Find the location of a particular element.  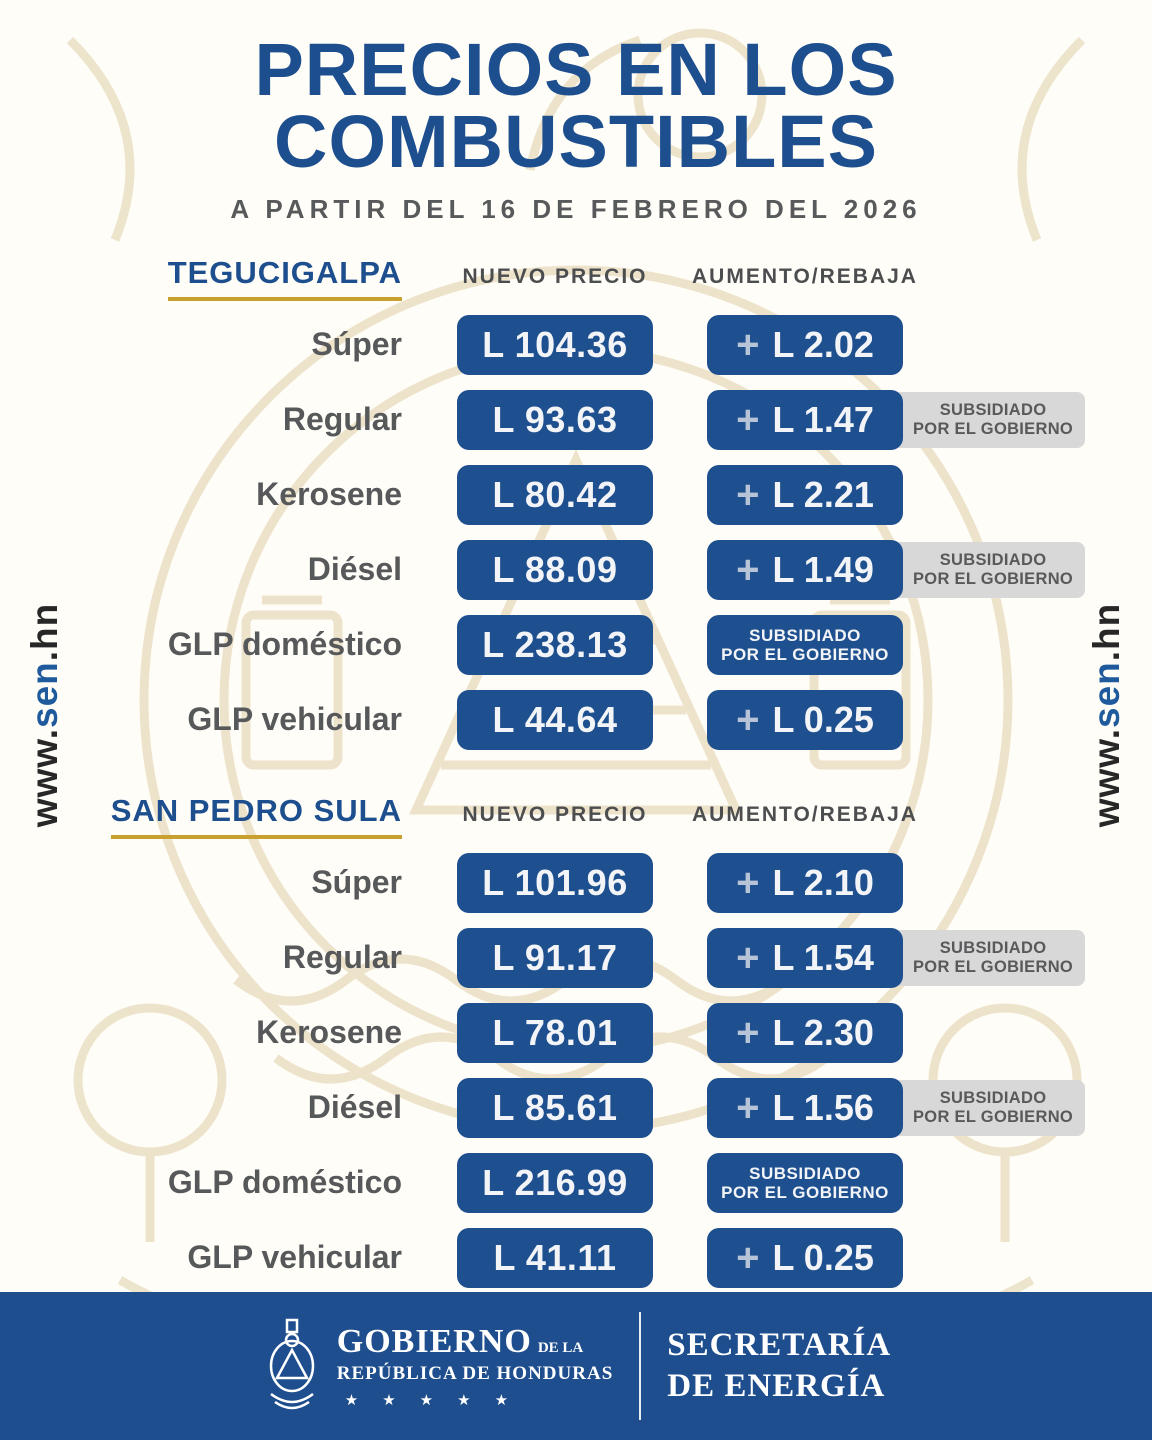

de-la-label: DE LA is located at coordinates (560, 1348).